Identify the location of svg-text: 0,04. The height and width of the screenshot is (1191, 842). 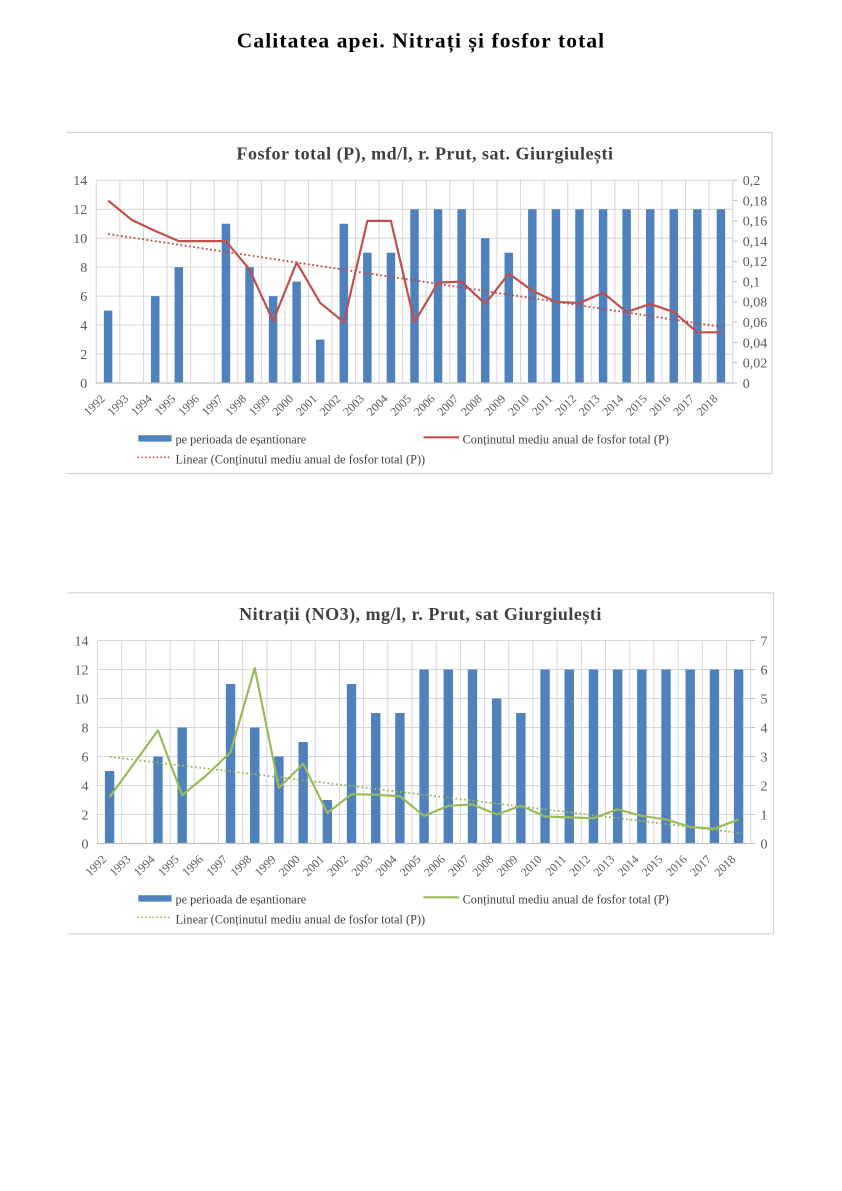
(755, 343).